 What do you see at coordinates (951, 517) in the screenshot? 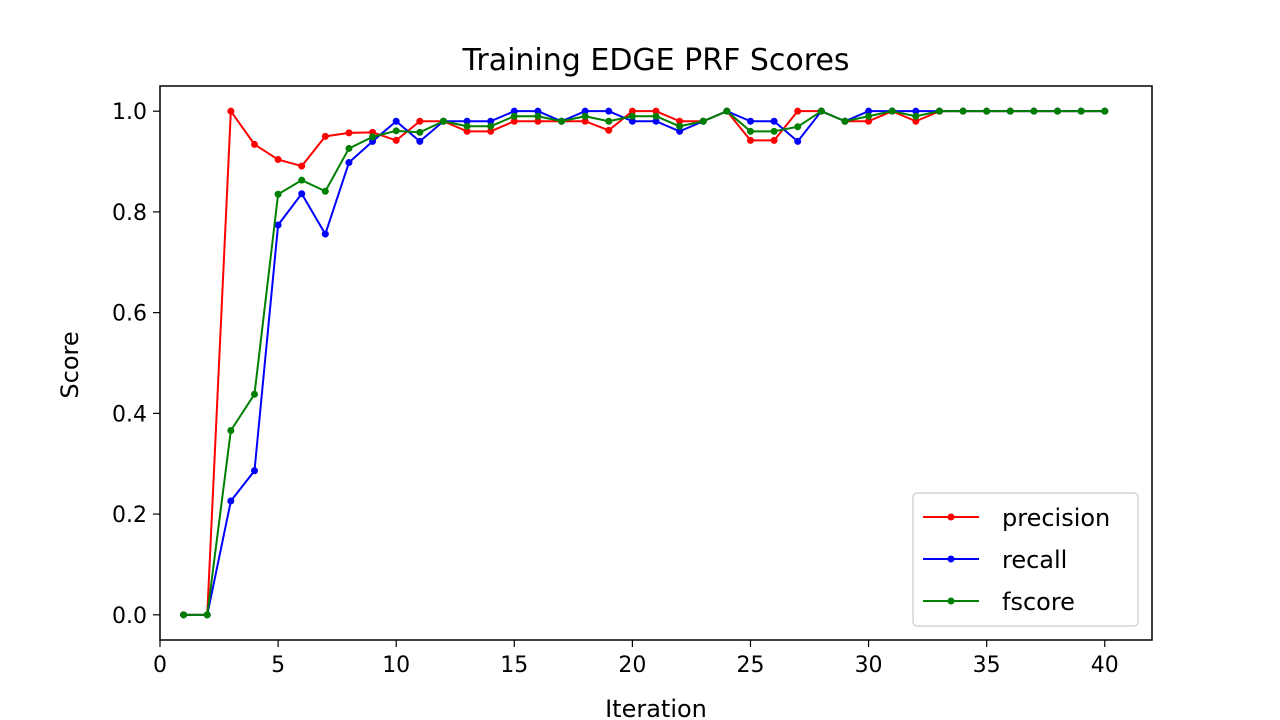
I see `legend-marker-precision` at bounding box center [951, 517].